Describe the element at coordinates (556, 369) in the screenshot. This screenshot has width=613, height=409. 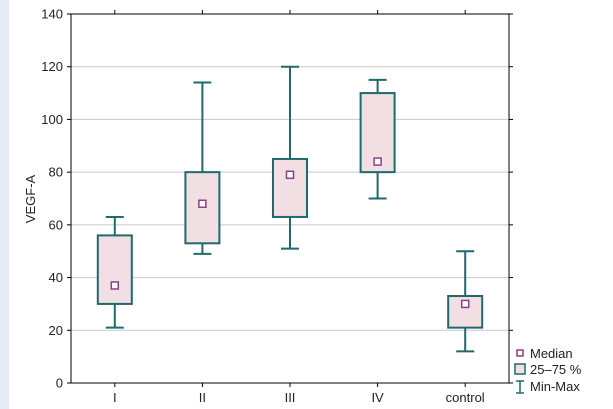
I see `legend-box-label: 25–75 %` at that location.